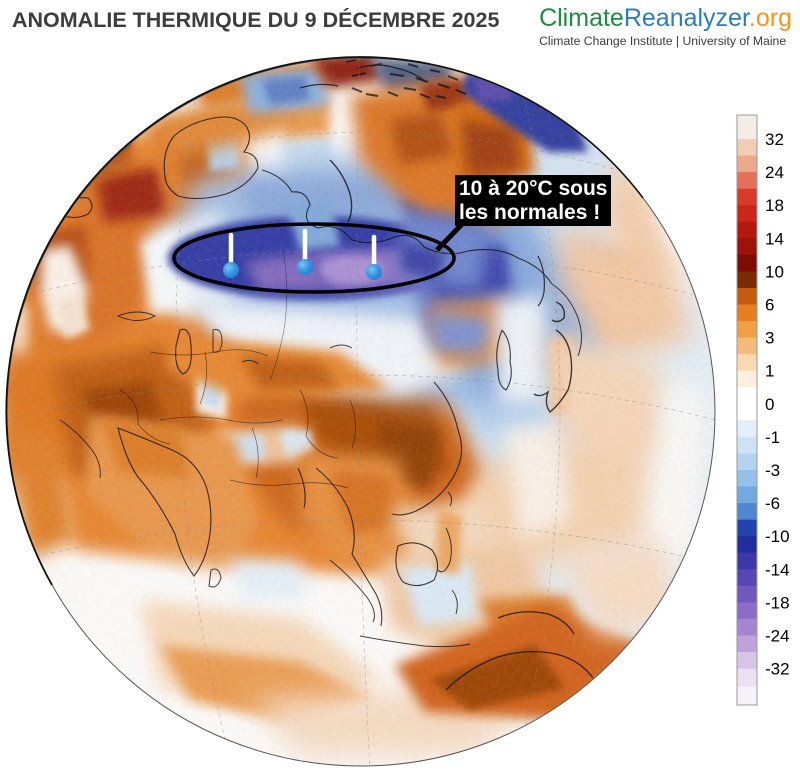  What do you see at coordinates (769, 305) in the screenshot?
I see `svg-text: 6` at bounding box center [769, 305].